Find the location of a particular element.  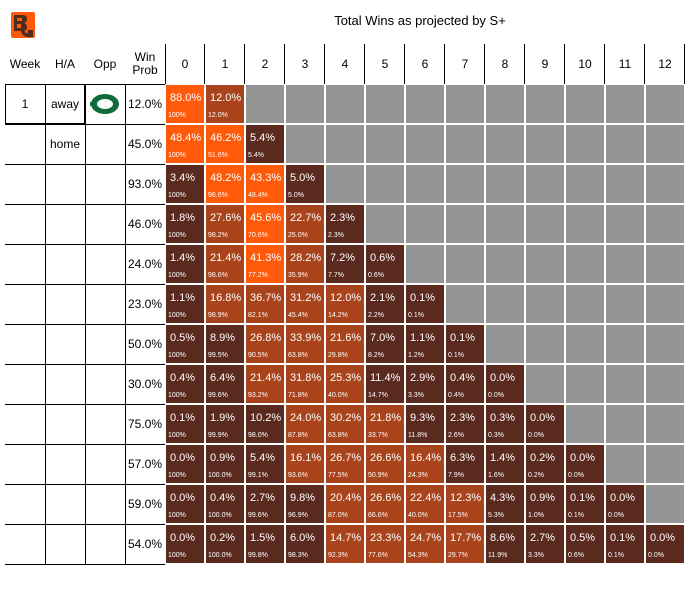

heatmap-cell: 0.4% 100% is located at coordinates (185, 384).